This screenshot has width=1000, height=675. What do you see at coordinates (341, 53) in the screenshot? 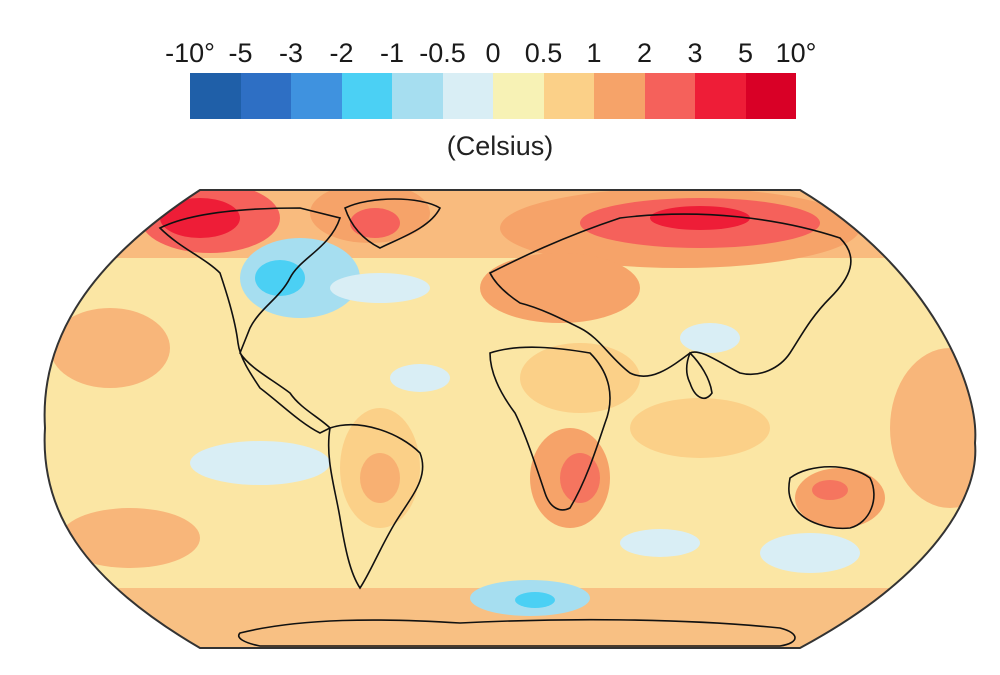
I see `legend-tick-label: -2` at bounding box center [341, 53].